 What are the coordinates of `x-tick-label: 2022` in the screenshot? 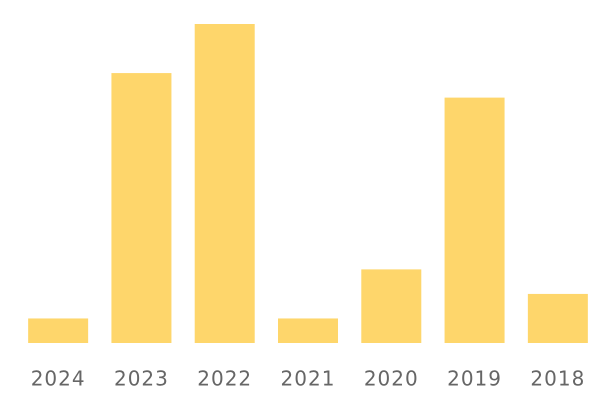 It's located at (224, 379).